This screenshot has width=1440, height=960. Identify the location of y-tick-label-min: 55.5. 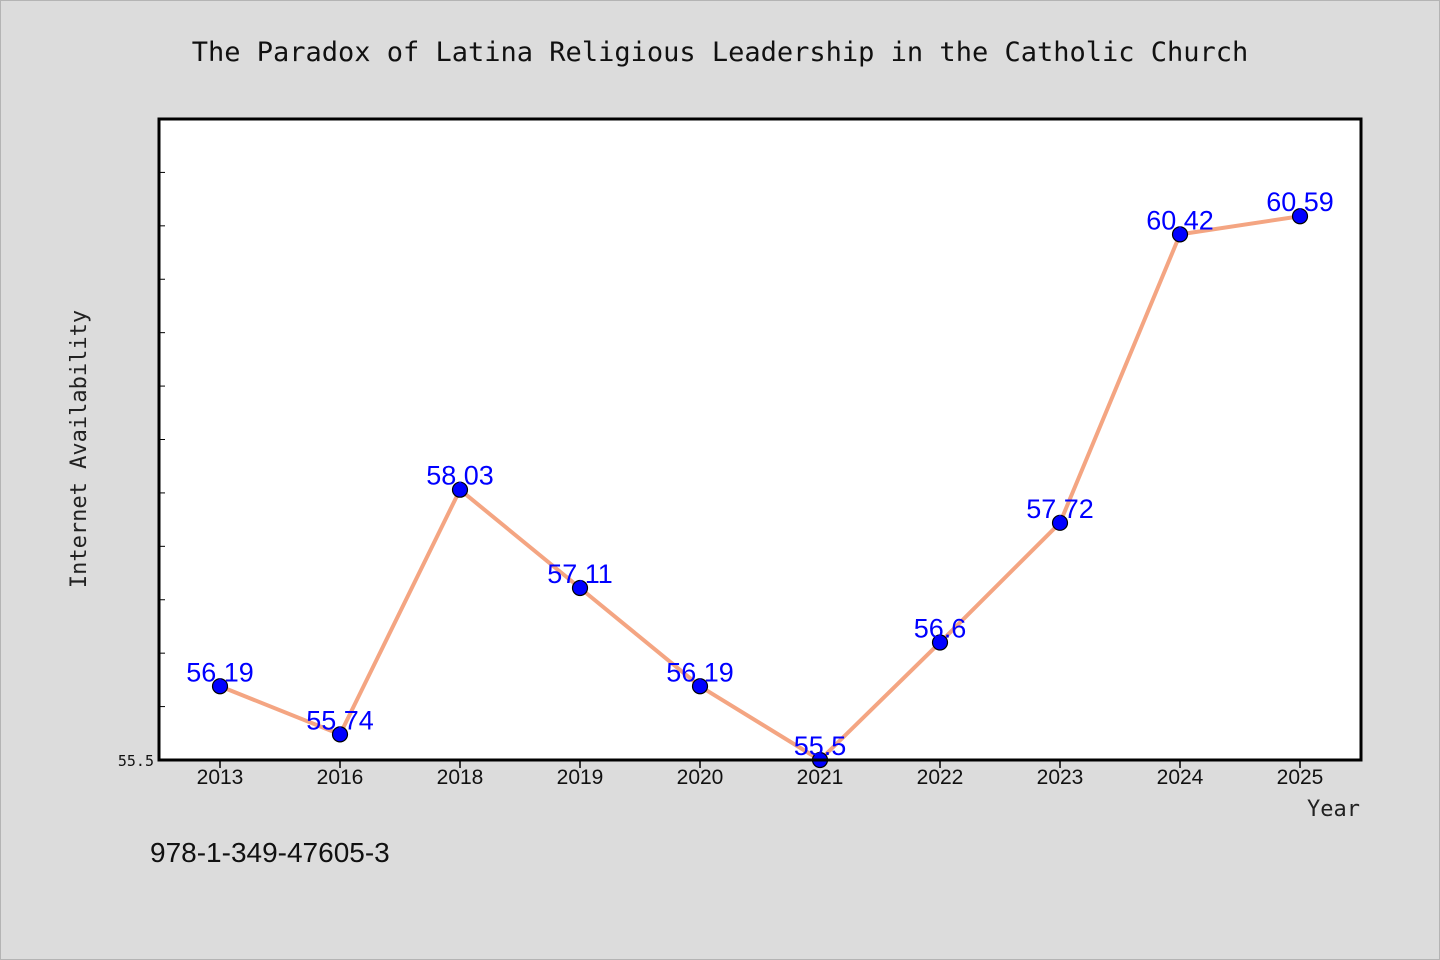
(136, 761).